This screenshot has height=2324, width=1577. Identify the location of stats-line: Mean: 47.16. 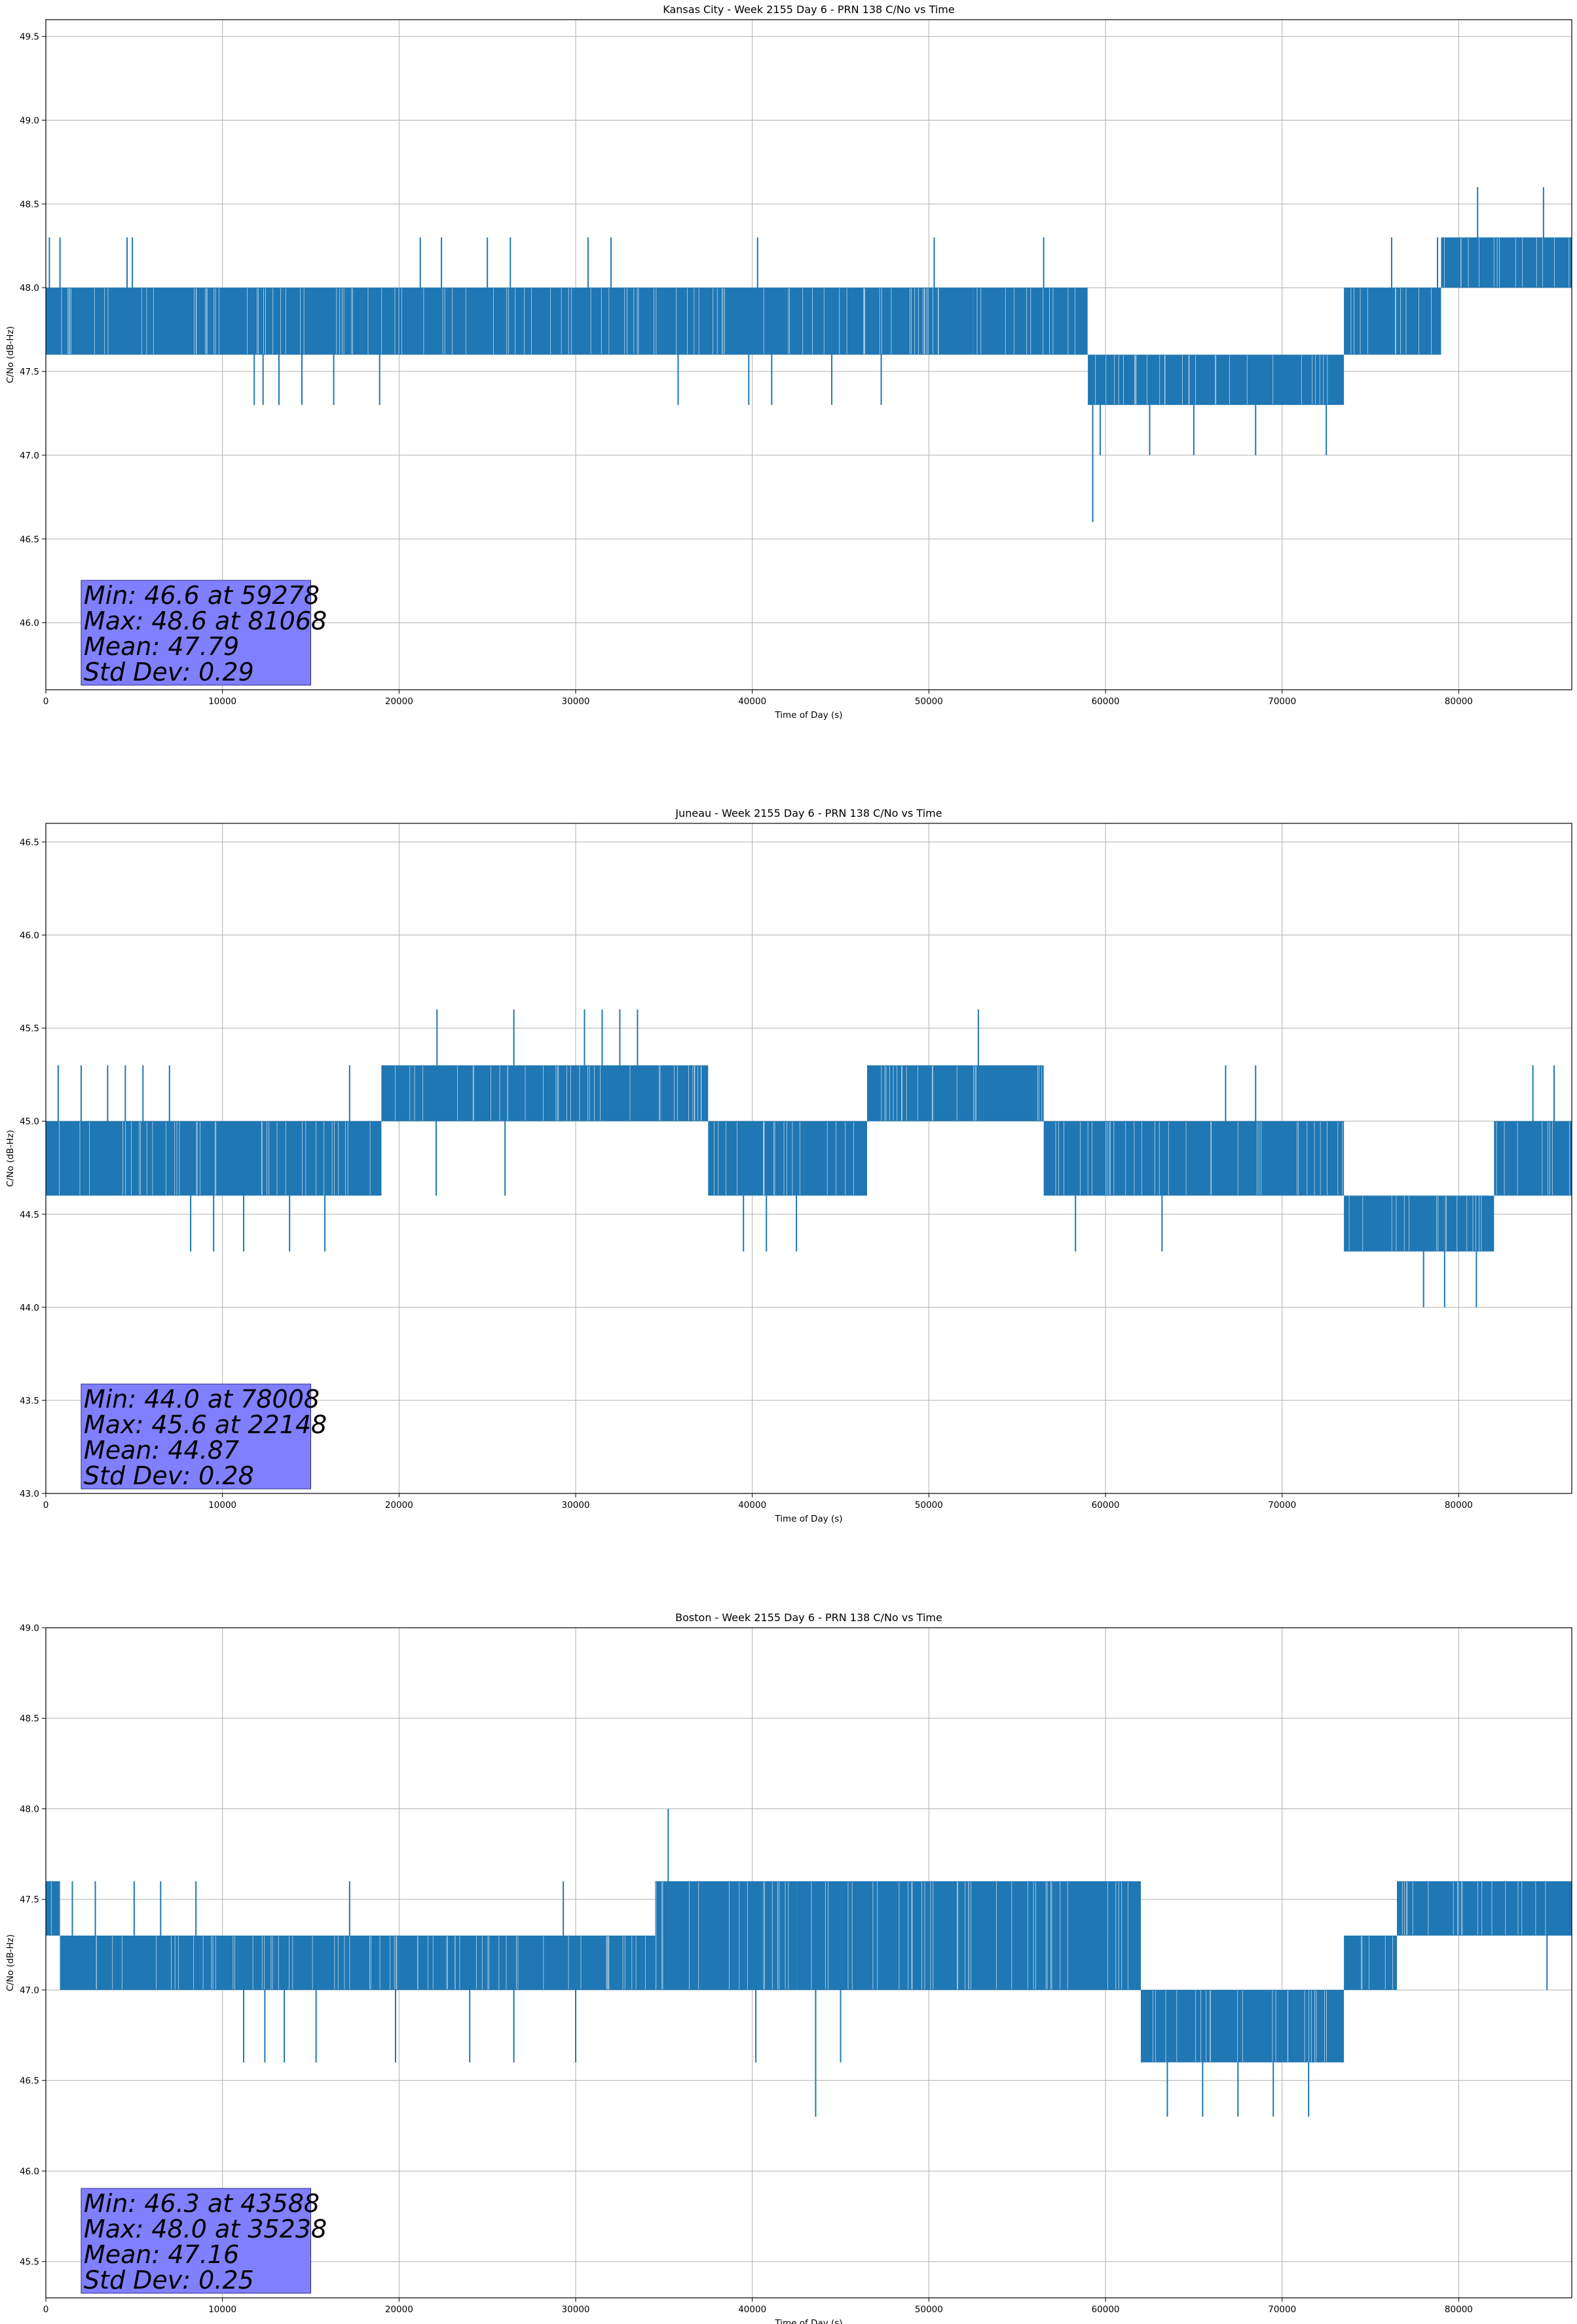
(161, 2254).